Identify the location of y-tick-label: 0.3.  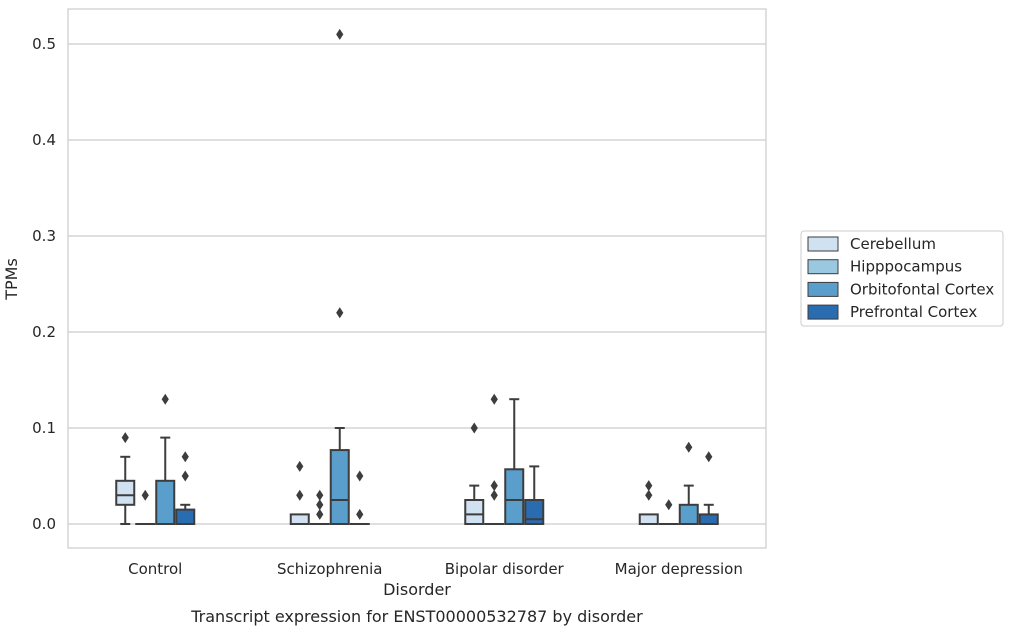
(44, 236).